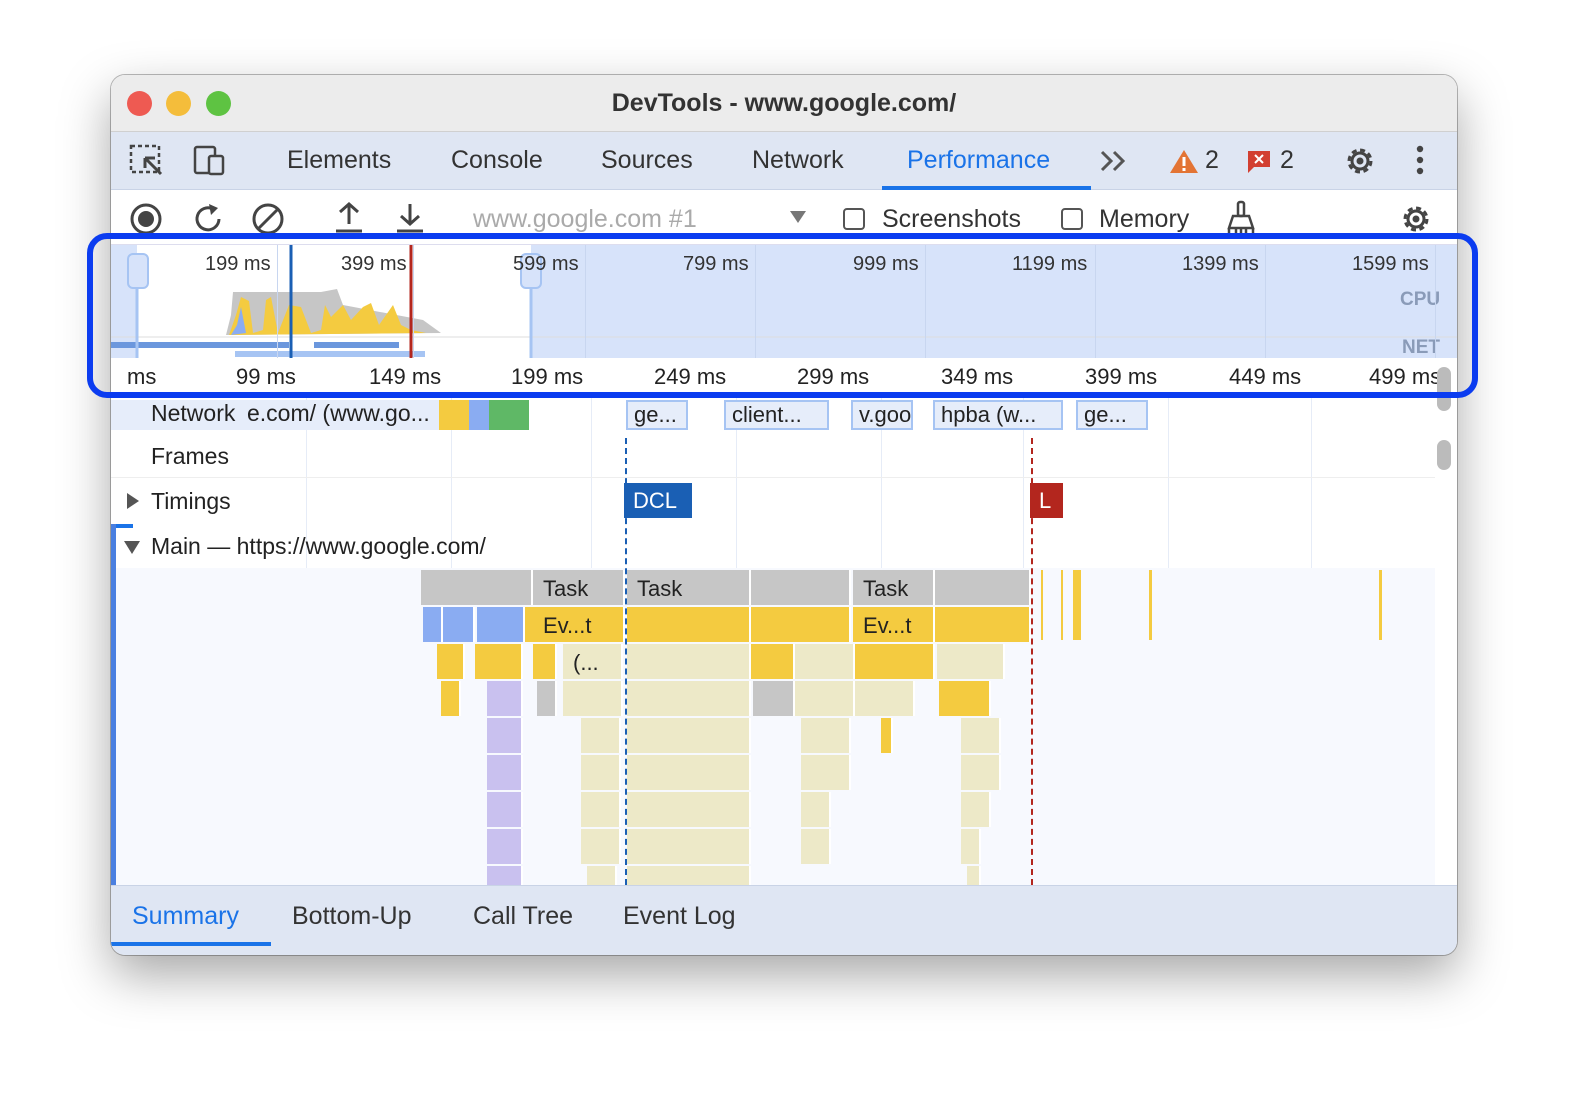  I want to click on expand-arrow-icon, so click(133, 501).